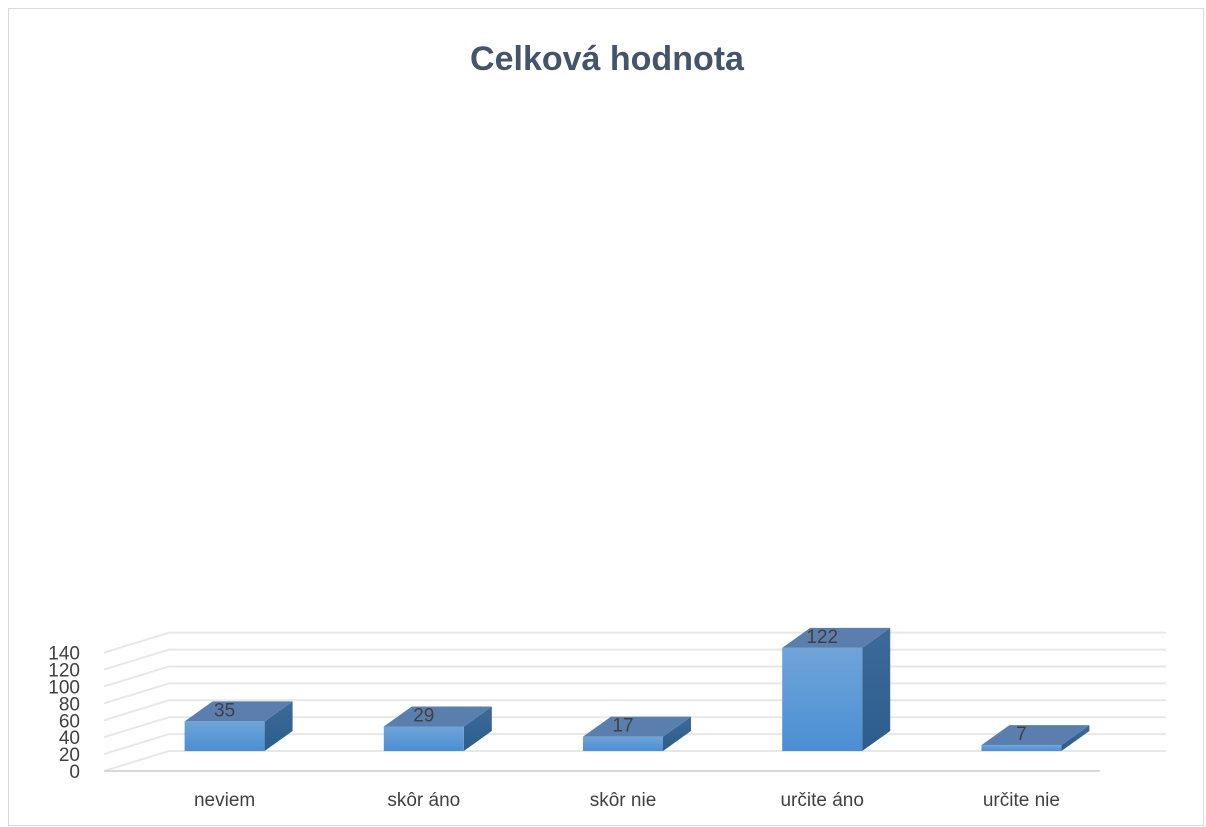  I want to click on category-label: určite áno, so click(821, 800).